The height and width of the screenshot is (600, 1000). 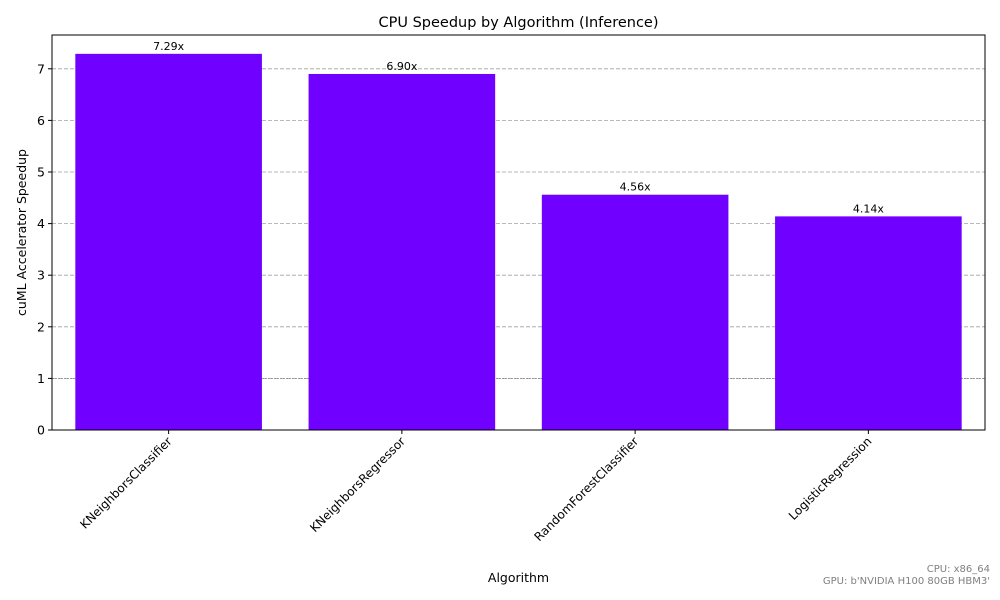 What do you see at coordinates (44, 249) in the screenshot?
I see `y-axis-ticks: 0 1 2 3 4 5 6 7` at bounding box center [44, 249].